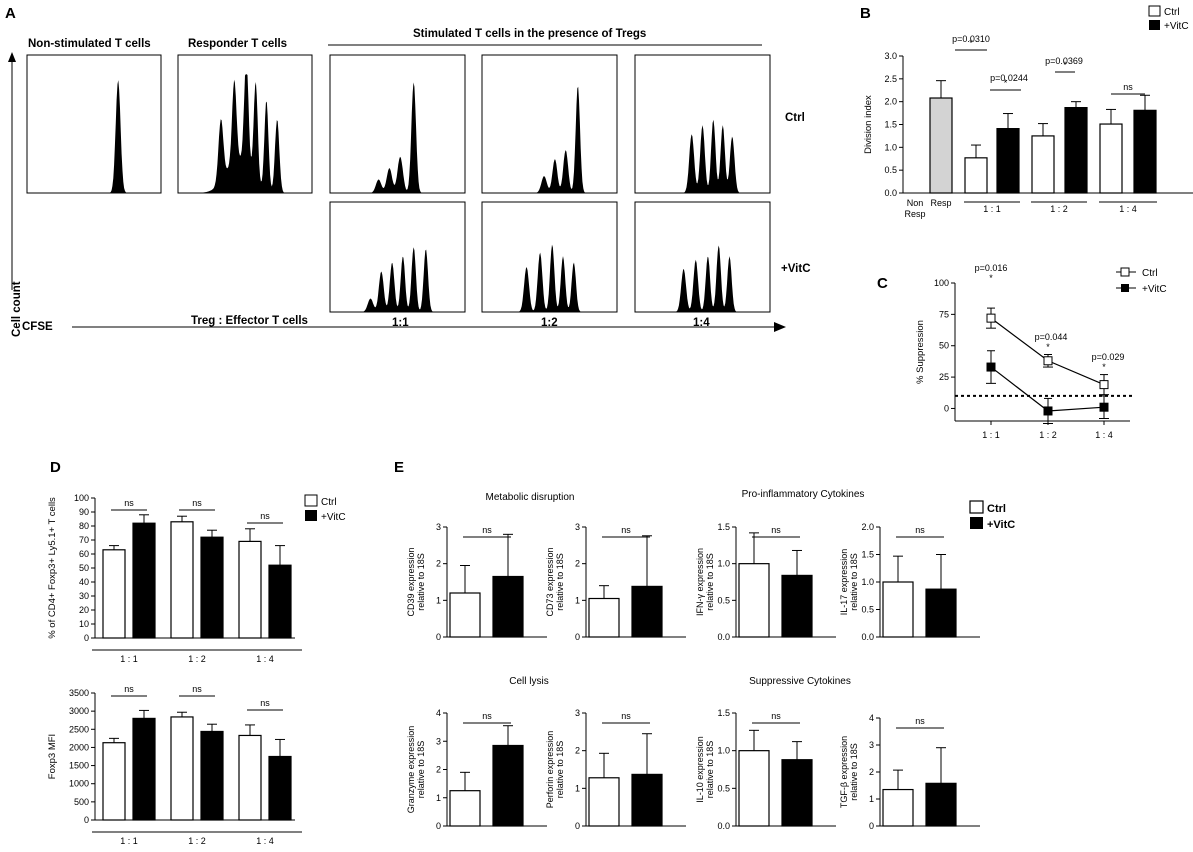 Image resolution: width=1193 pixels, height=852 pixels. I want to click on panel-label-b: B, so click(865, 13).